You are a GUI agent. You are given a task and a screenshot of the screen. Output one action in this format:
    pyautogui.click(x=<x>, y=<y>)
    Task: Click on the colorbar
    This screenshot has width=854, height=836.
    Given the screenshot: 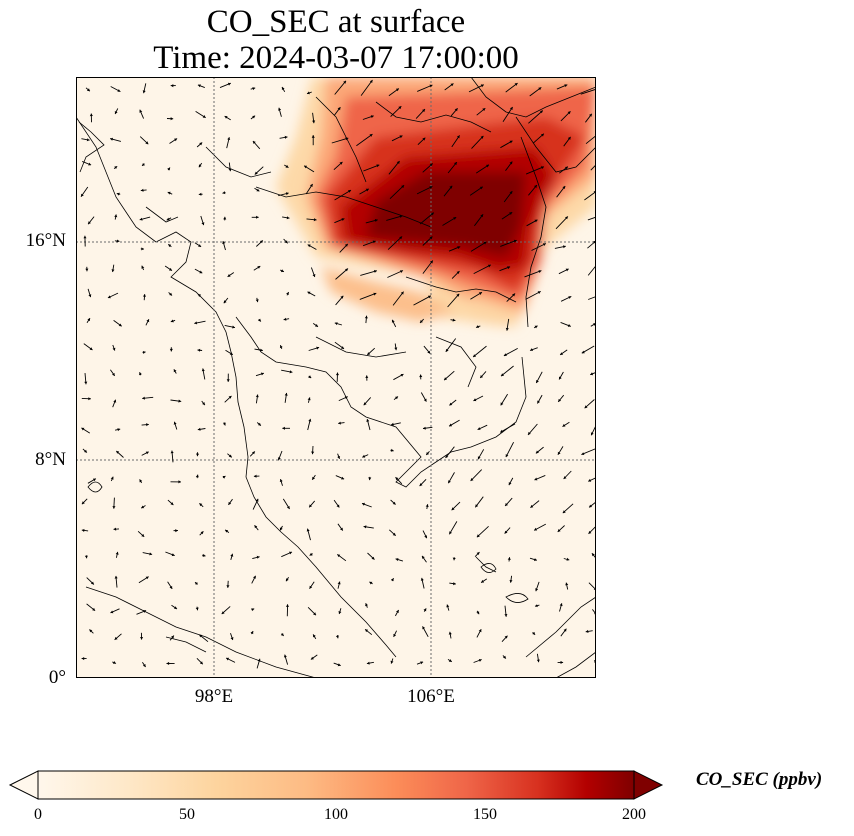 What is the action you would take?
    pyautogui.click(x=336, y=785)
    